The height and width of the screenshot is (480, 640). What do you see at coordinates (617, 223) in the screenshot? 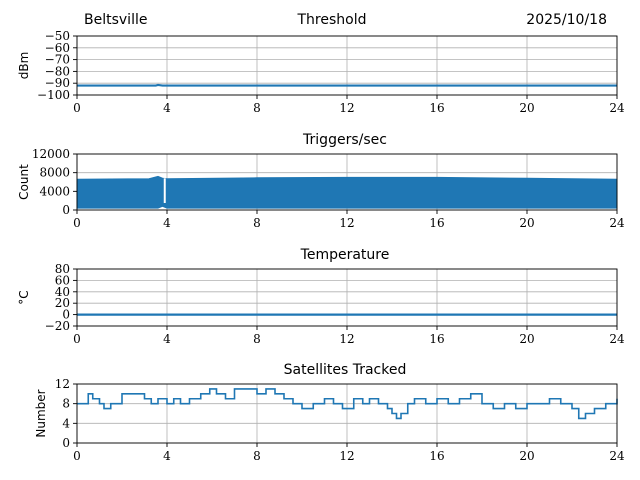
I see `triggers-xtick-label-6: 24` at bounding box center [617, 223].